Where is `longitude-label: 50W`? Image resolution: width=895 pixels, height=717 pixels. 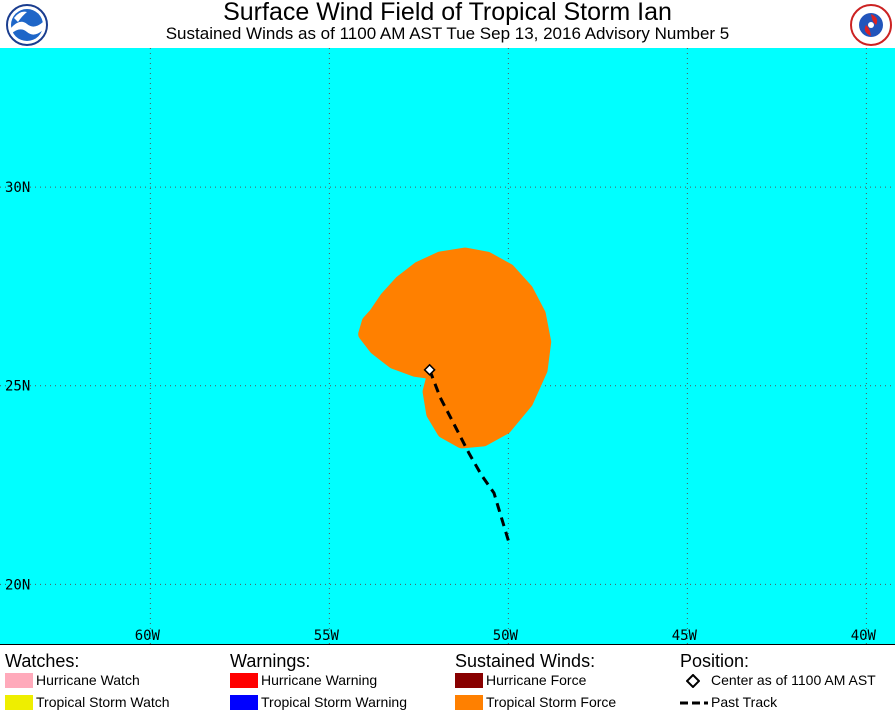 longitude-label: 50W is located at coordinates (506, 636).